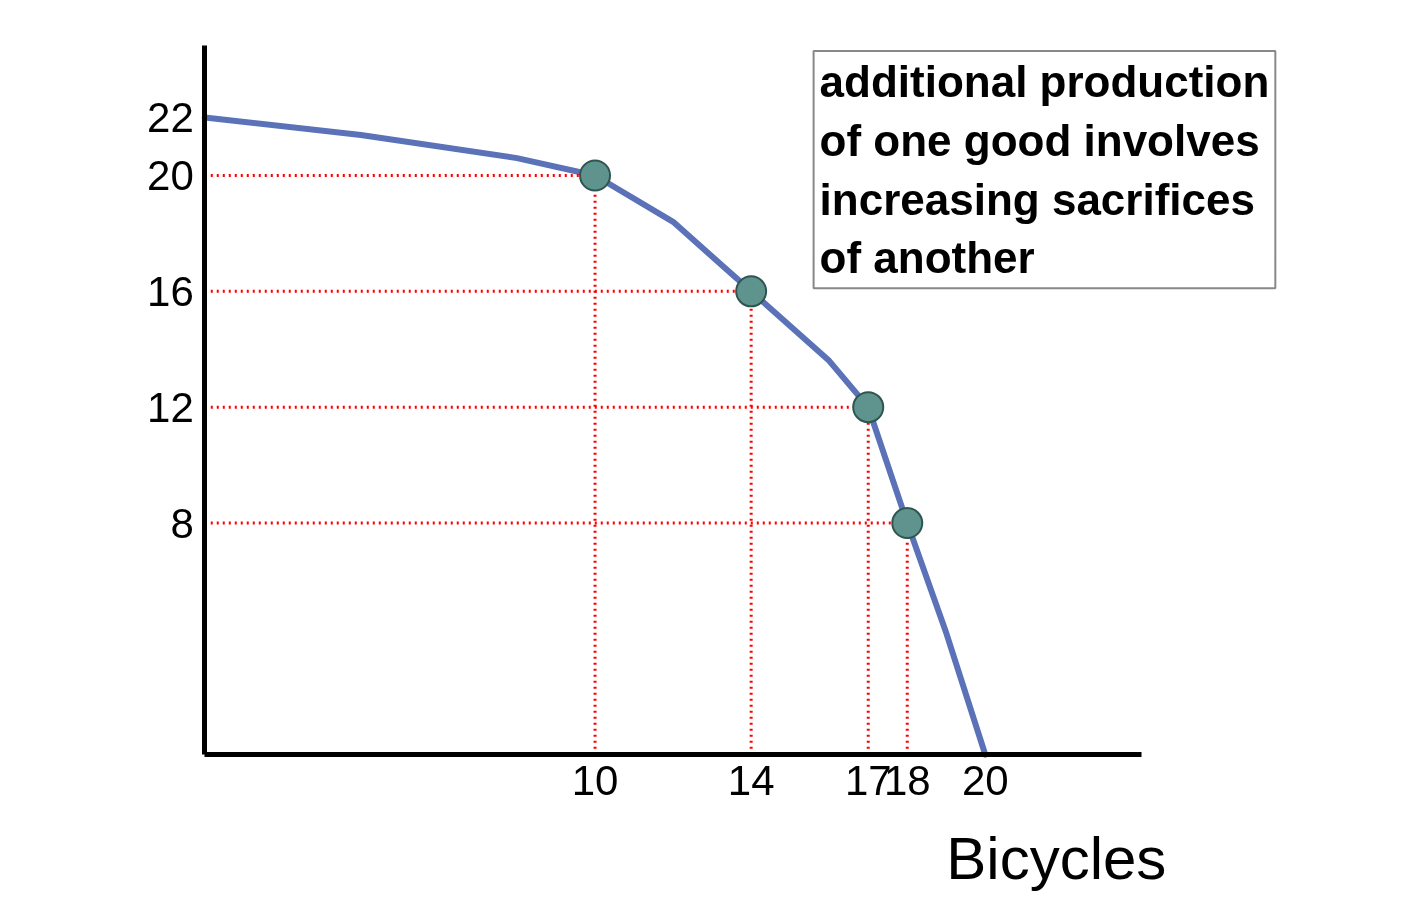  Describe the element at coordinates (170, 175) in the screenshot. I see `y-tick-label: 20` at that location.